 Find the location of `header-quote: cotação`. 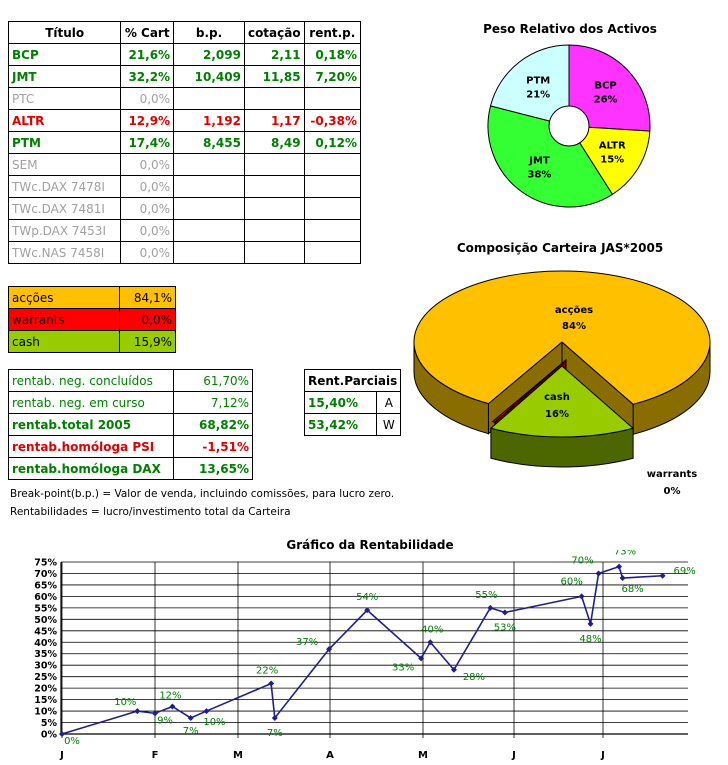

header-quote: cotação is located at coordinates (274, 32).